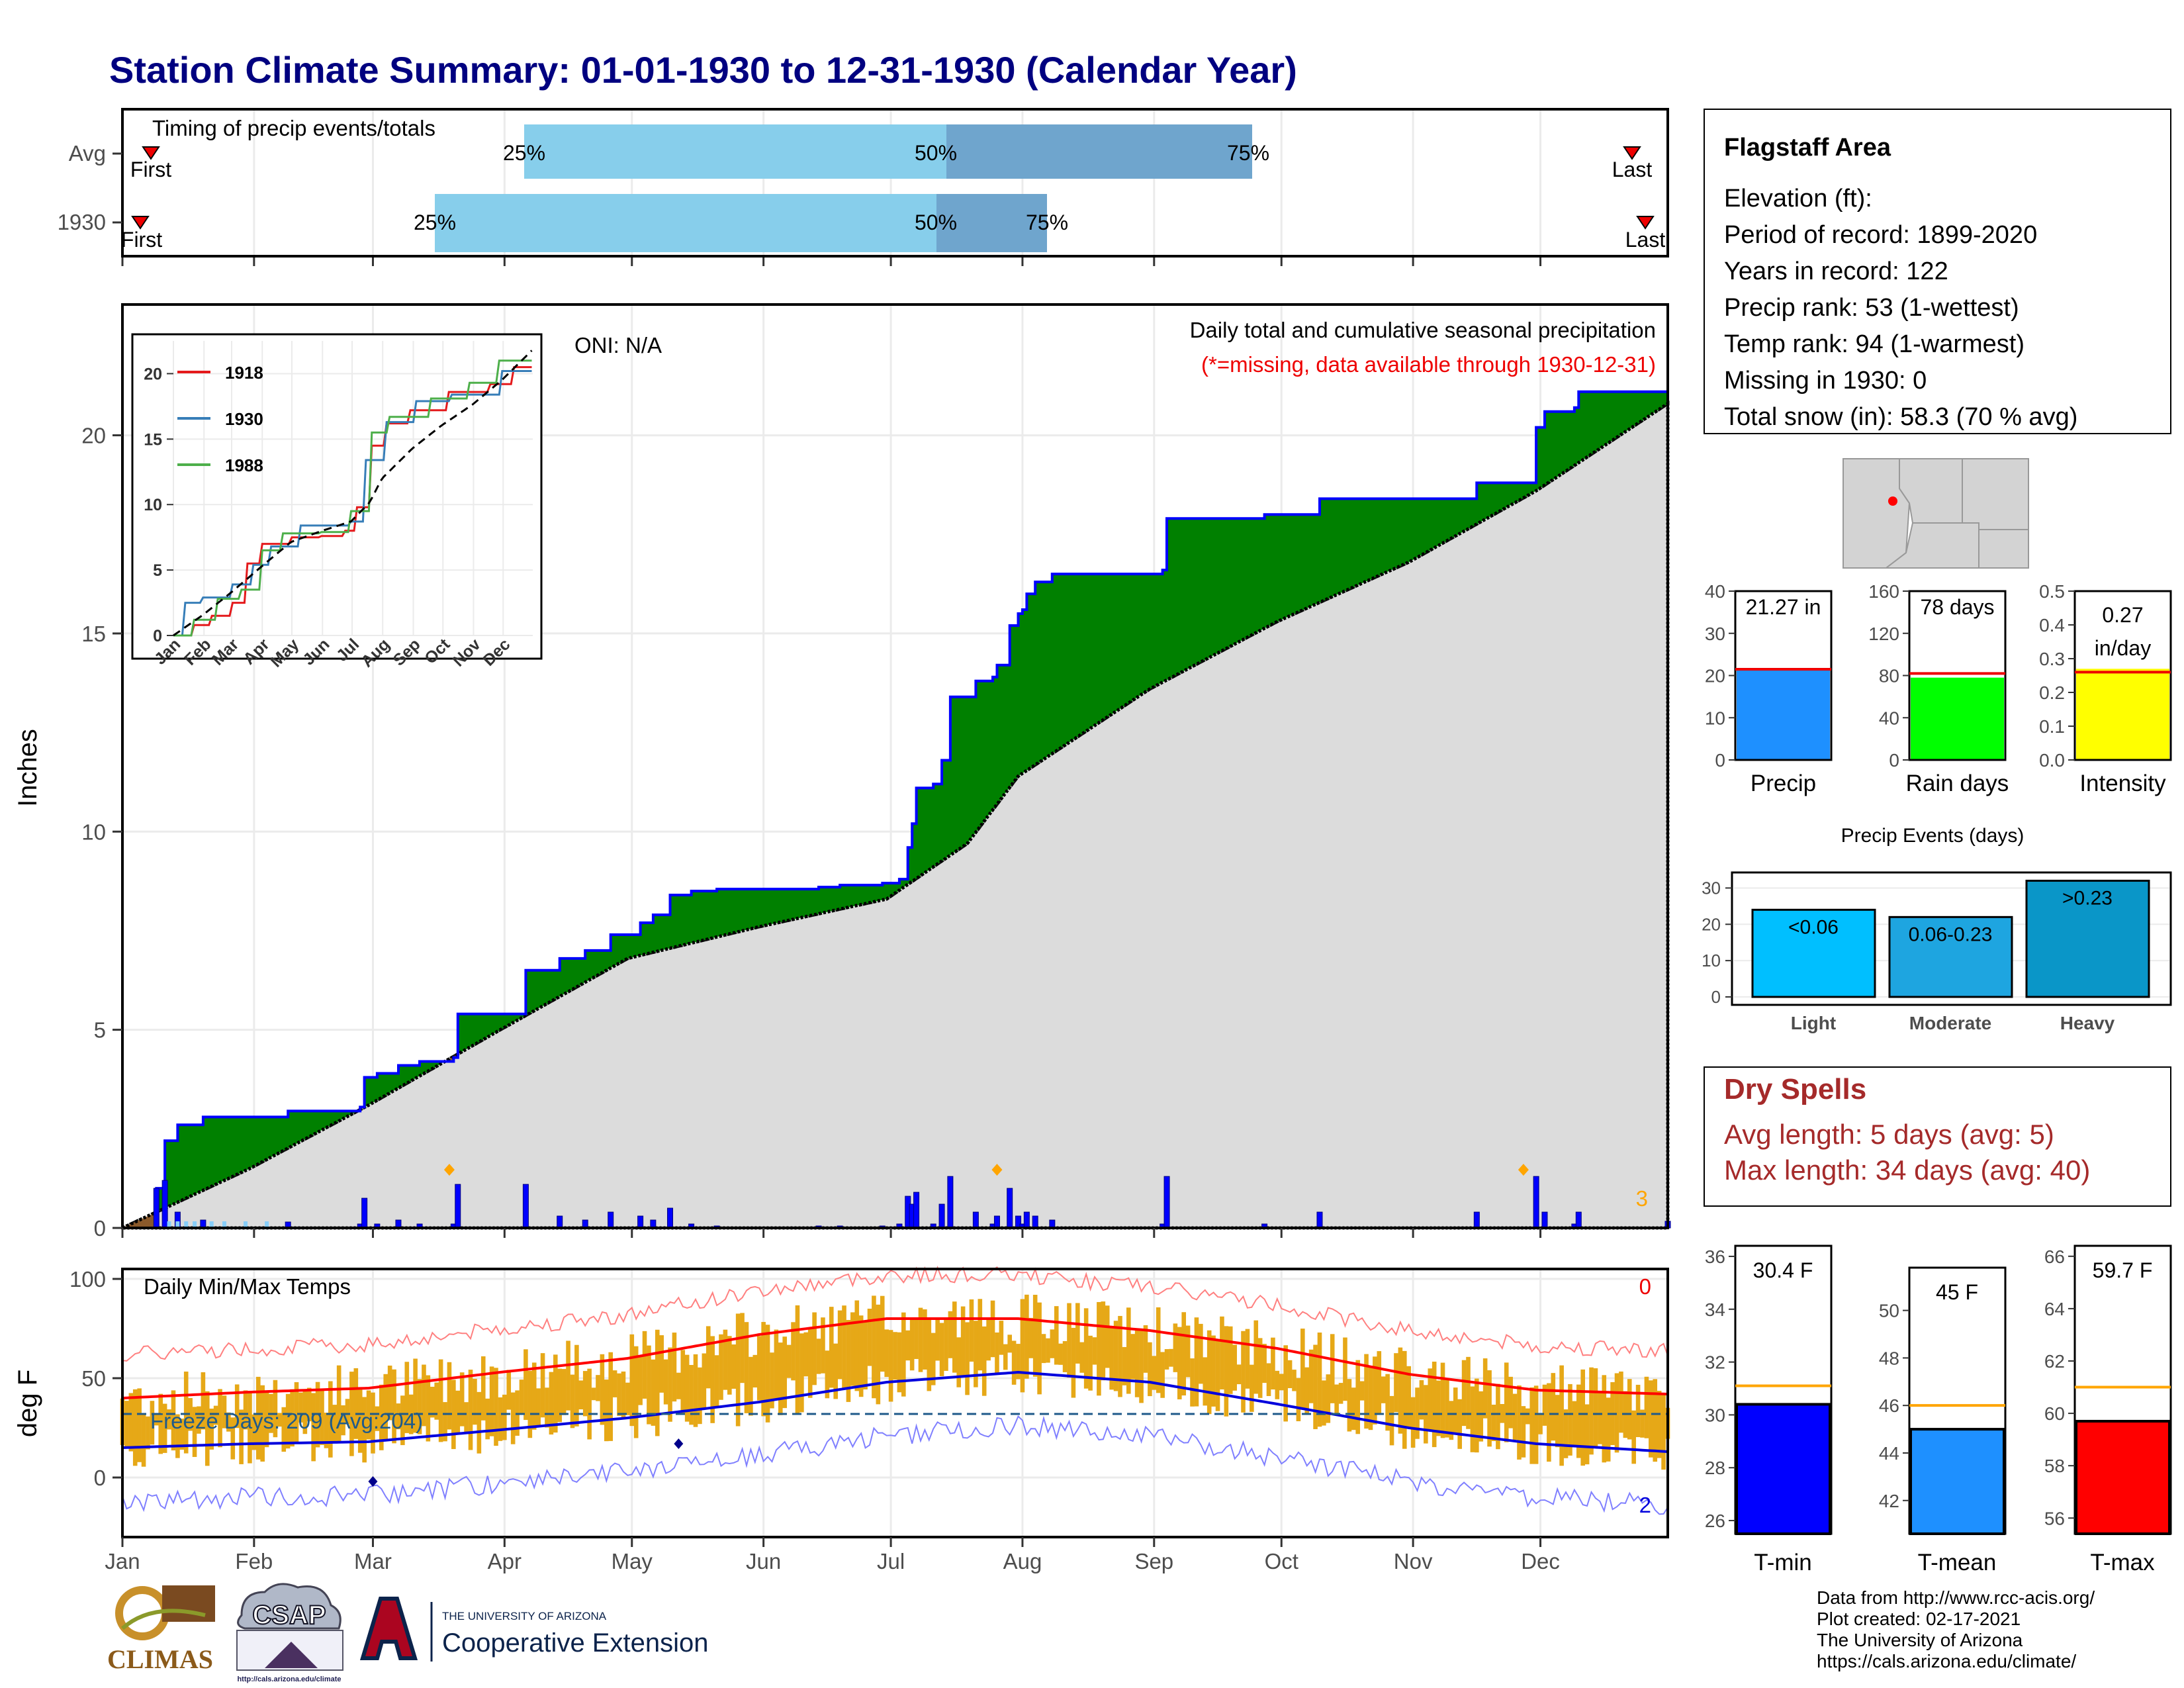  Describe the element at coordinates (353, 493) in the screenshot. I see `inset-average-line` at that location.